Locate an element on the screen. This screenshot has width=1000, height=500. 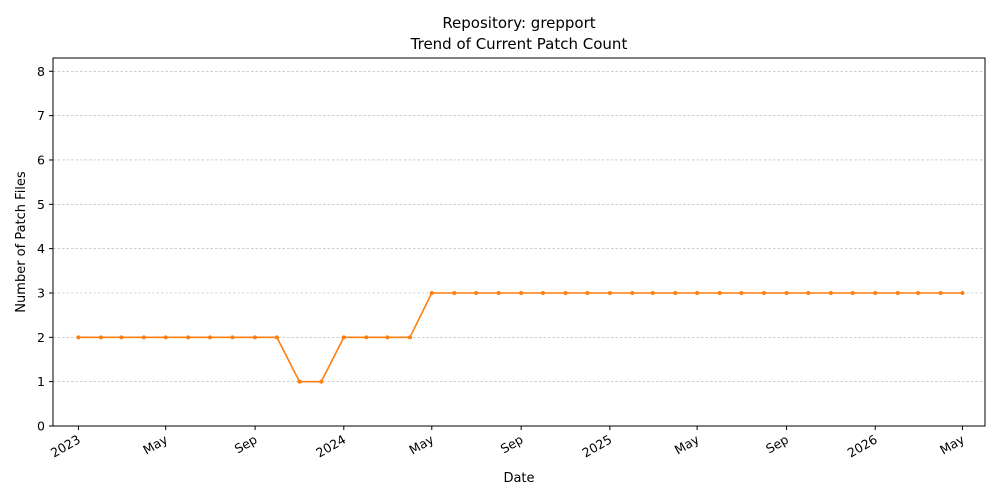
x-tick-label: 2025 is located at coordinates (596, 446).